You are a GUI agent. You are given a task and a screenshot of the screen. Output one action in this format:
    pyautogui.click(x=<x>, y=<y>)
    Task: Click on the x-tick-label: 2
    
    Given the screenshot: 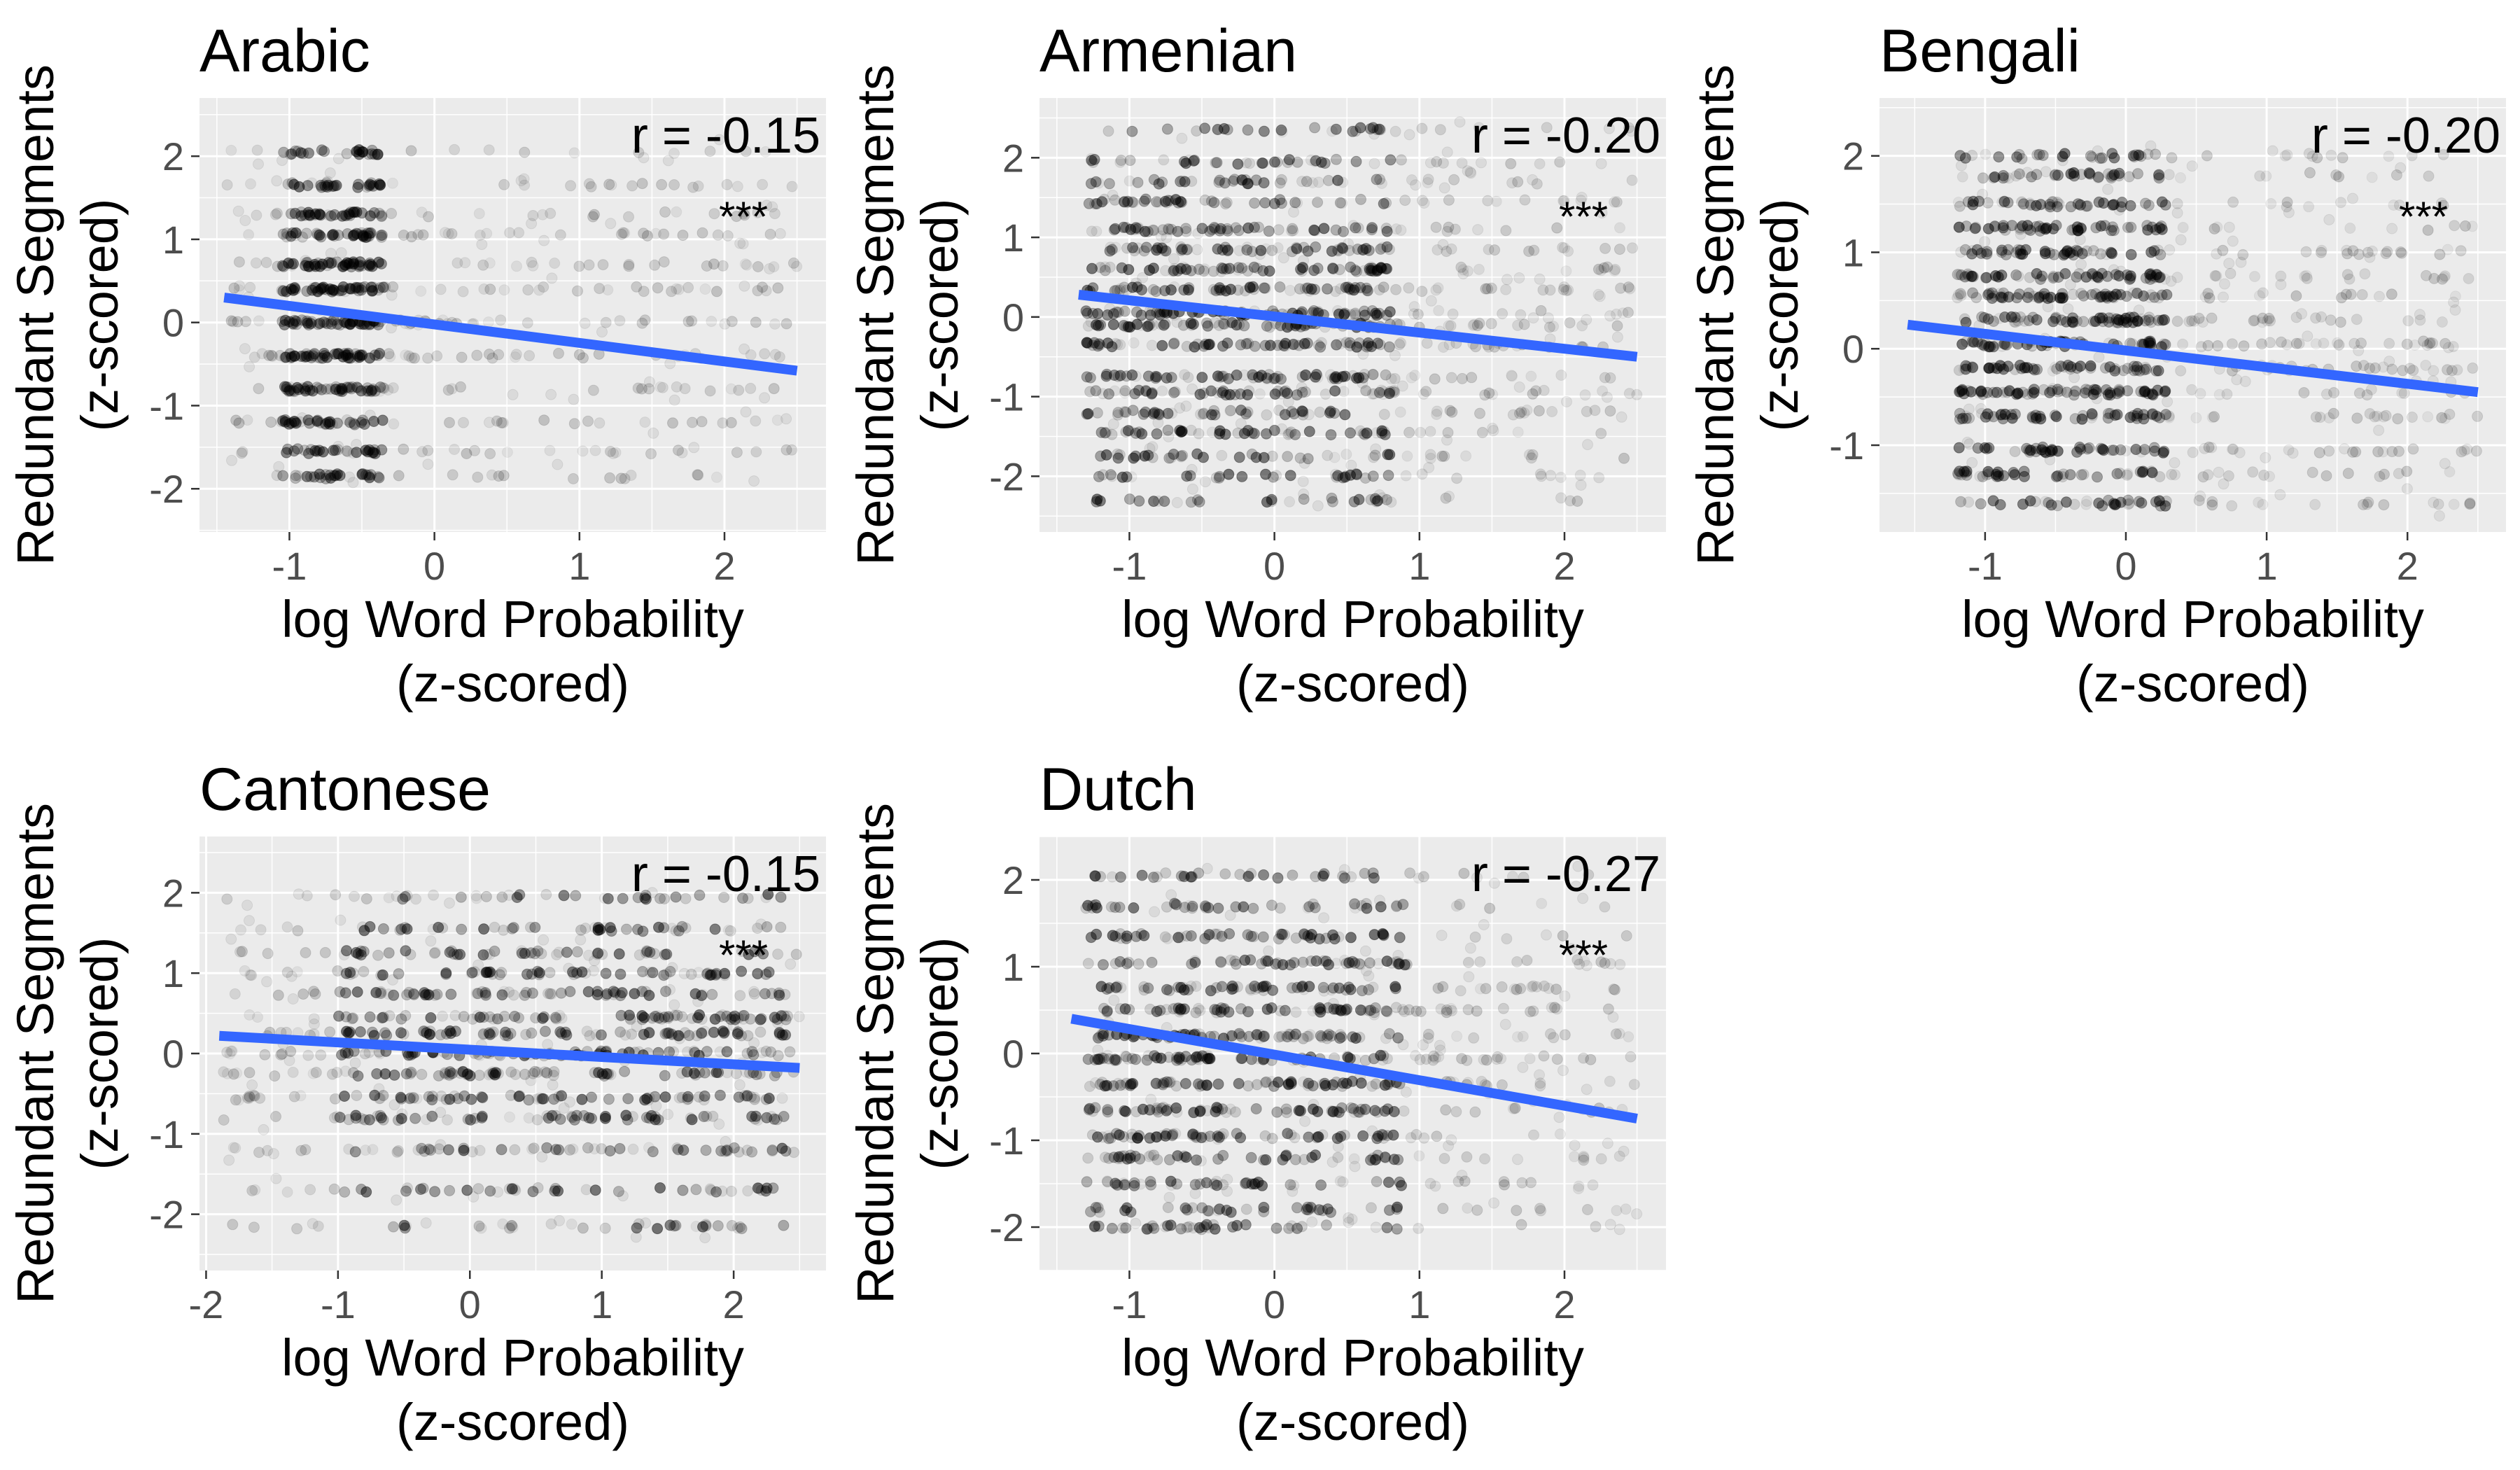 What is the action you would take?
    pyautogui.click(x=2407, y=566)
    